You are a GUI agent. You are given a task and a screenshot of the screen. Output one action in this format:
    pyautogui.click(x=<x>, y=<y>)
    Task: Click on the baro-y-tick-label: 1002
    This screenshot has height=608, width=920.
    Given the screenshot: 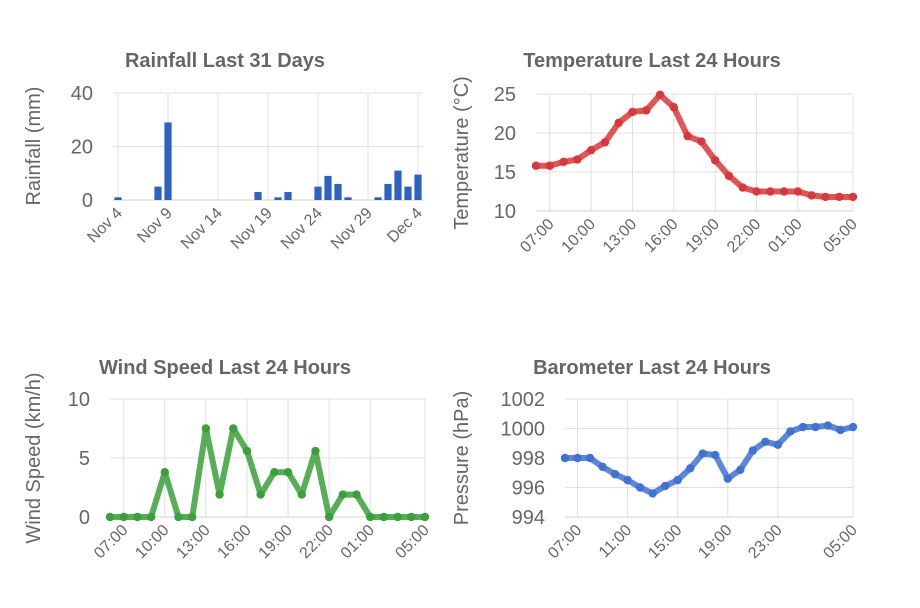 What is the action you would take?
    pyautogui.click(x=523, y=400)
    